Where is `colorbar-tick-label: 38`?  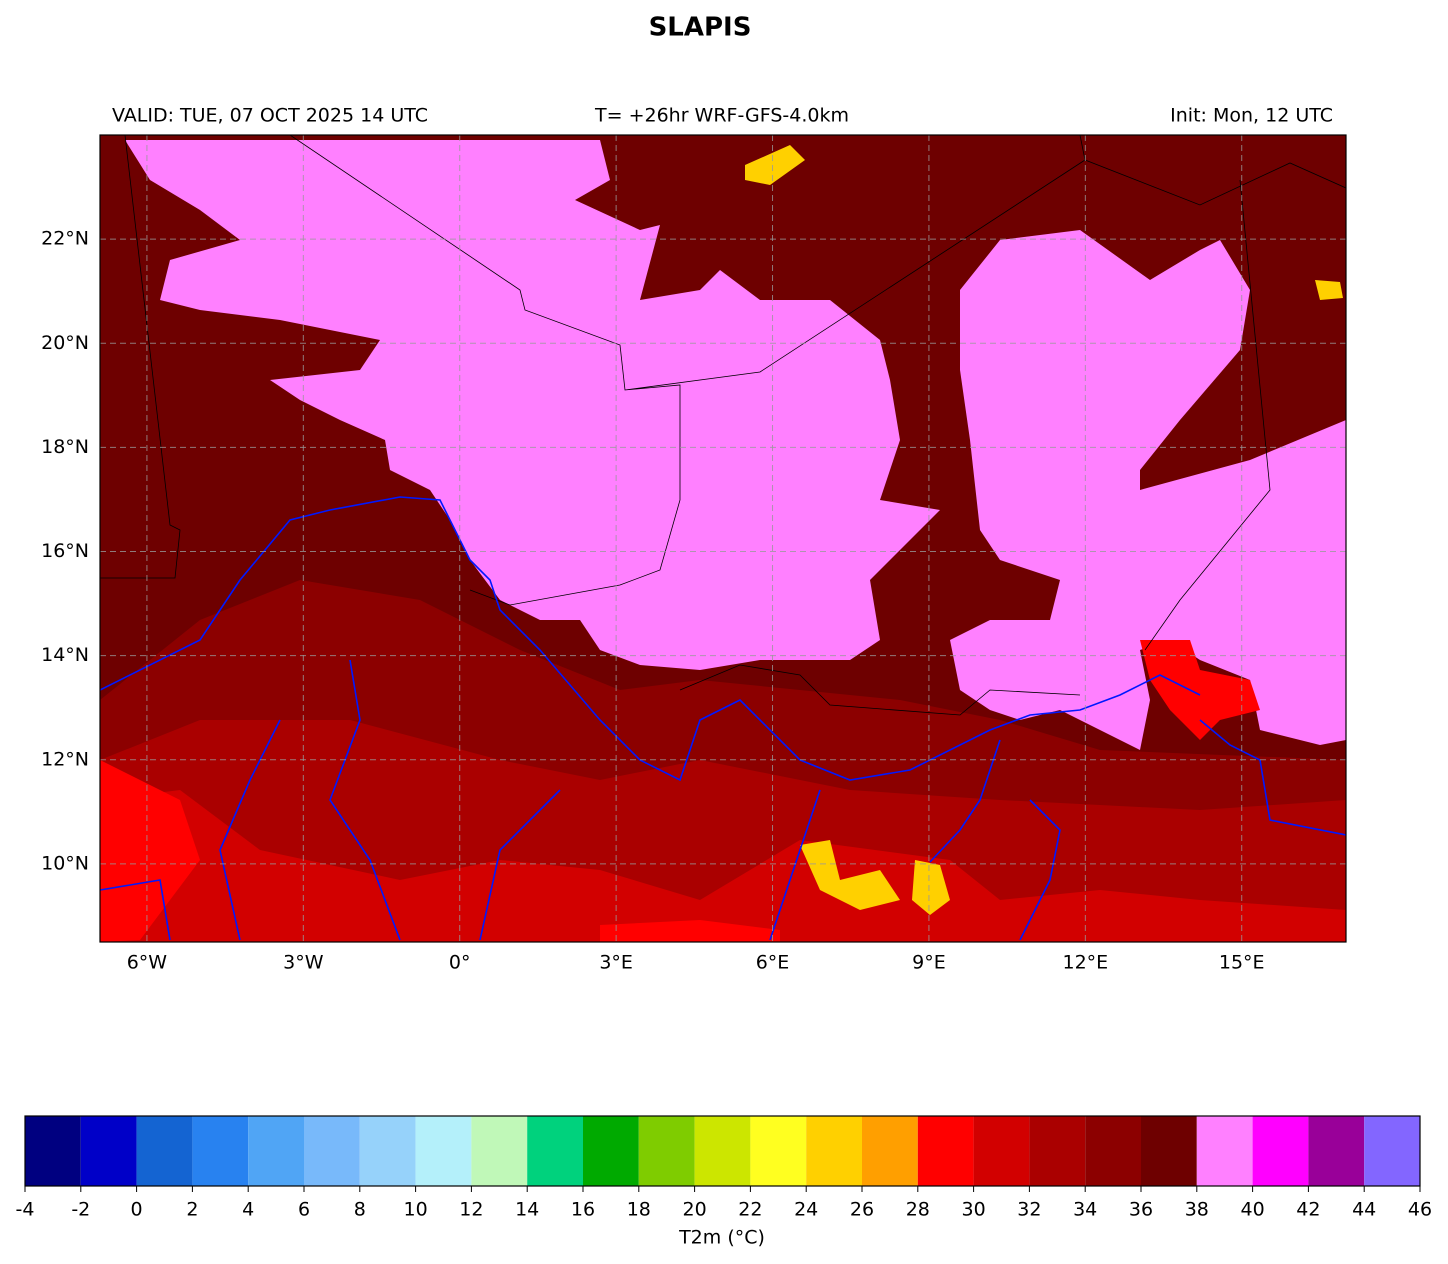 colorbar-tick-label: 38 is located at coordinates (1197, 1210).